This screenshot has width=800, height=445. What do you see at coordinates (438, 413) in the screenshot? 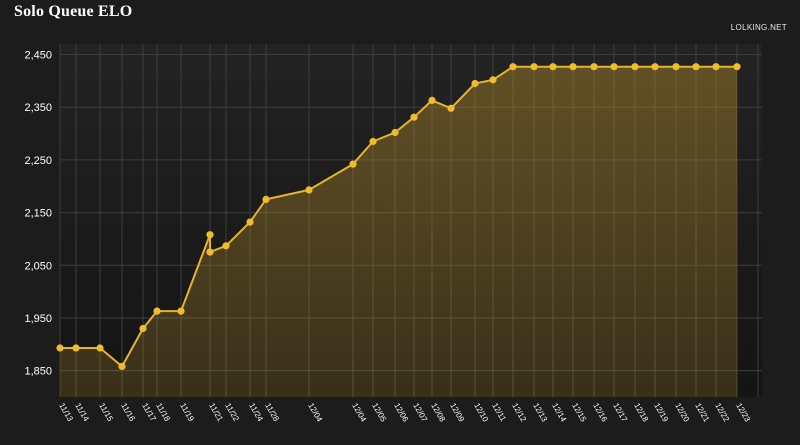
I see `x-tick-label: 12/08` at bounding box center [438, 413].